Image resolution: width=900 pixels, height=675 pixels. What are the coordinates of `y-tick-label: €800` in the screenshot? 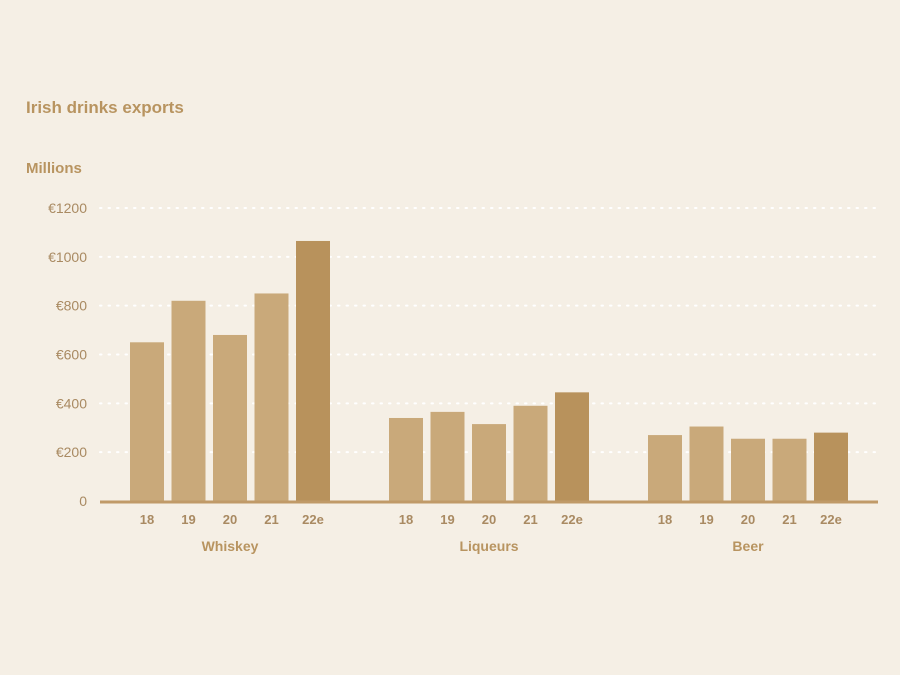 It's located at (71, 306).